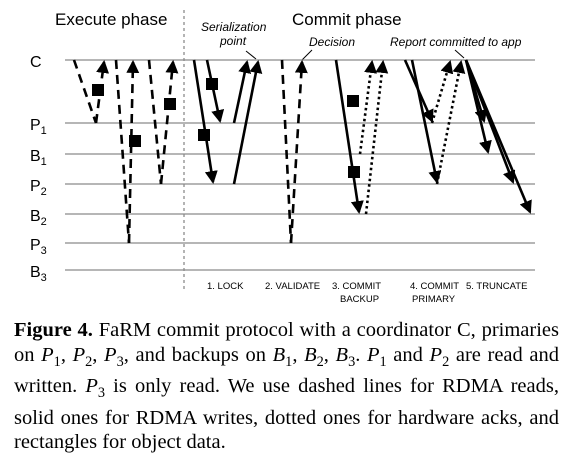 This screenshot has width=570, height=458. I want to click on validate-step-messages, so click(294, 151).